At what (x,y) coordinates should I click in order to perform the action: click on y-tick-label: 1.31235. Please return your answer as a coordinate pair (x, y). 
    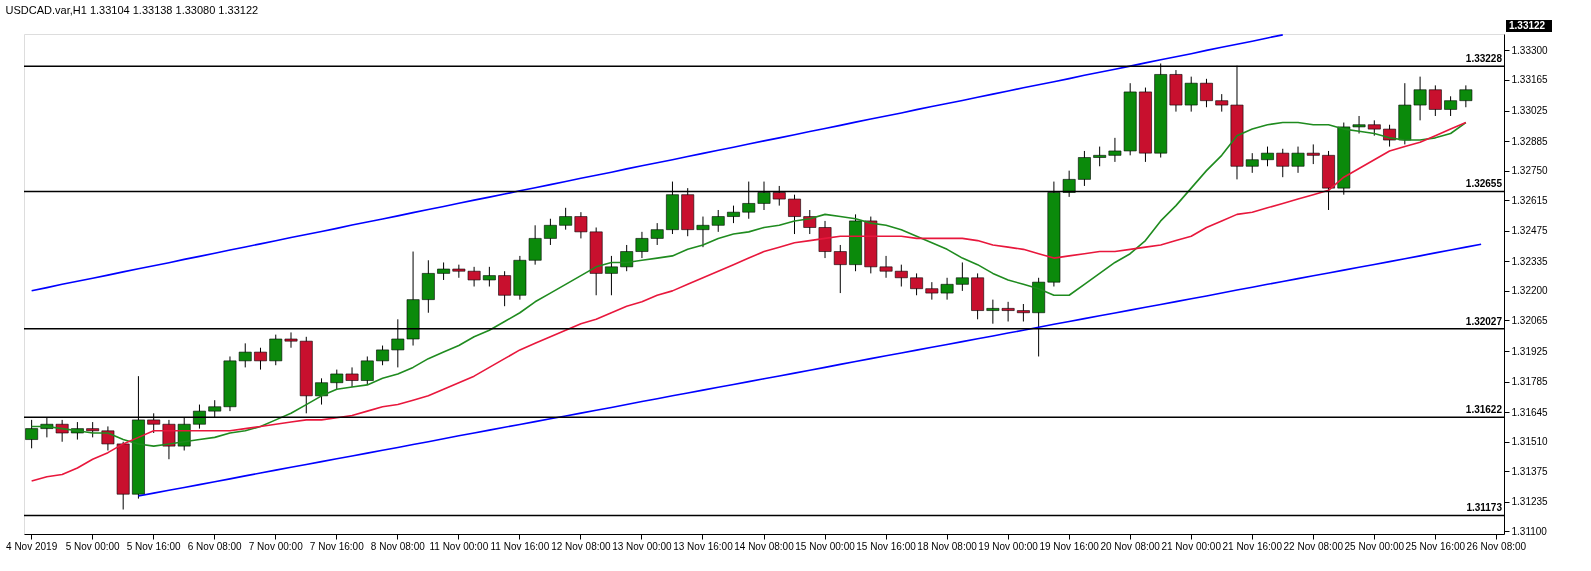
    Looking at the image, I should click on (1530, 502).